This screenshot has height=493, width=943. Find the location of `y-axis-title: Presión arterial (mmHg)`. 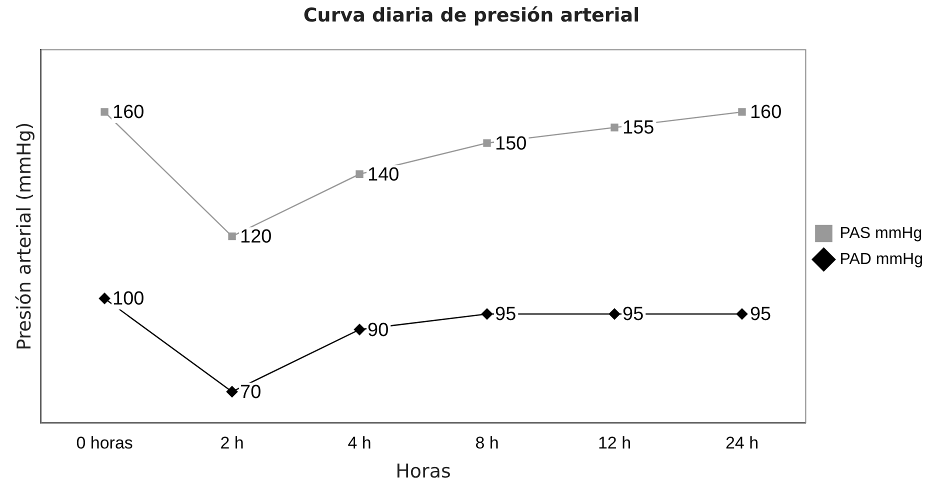

y-axis-title: Presión arterial (mmHg) is located at coordinates (24, 236).